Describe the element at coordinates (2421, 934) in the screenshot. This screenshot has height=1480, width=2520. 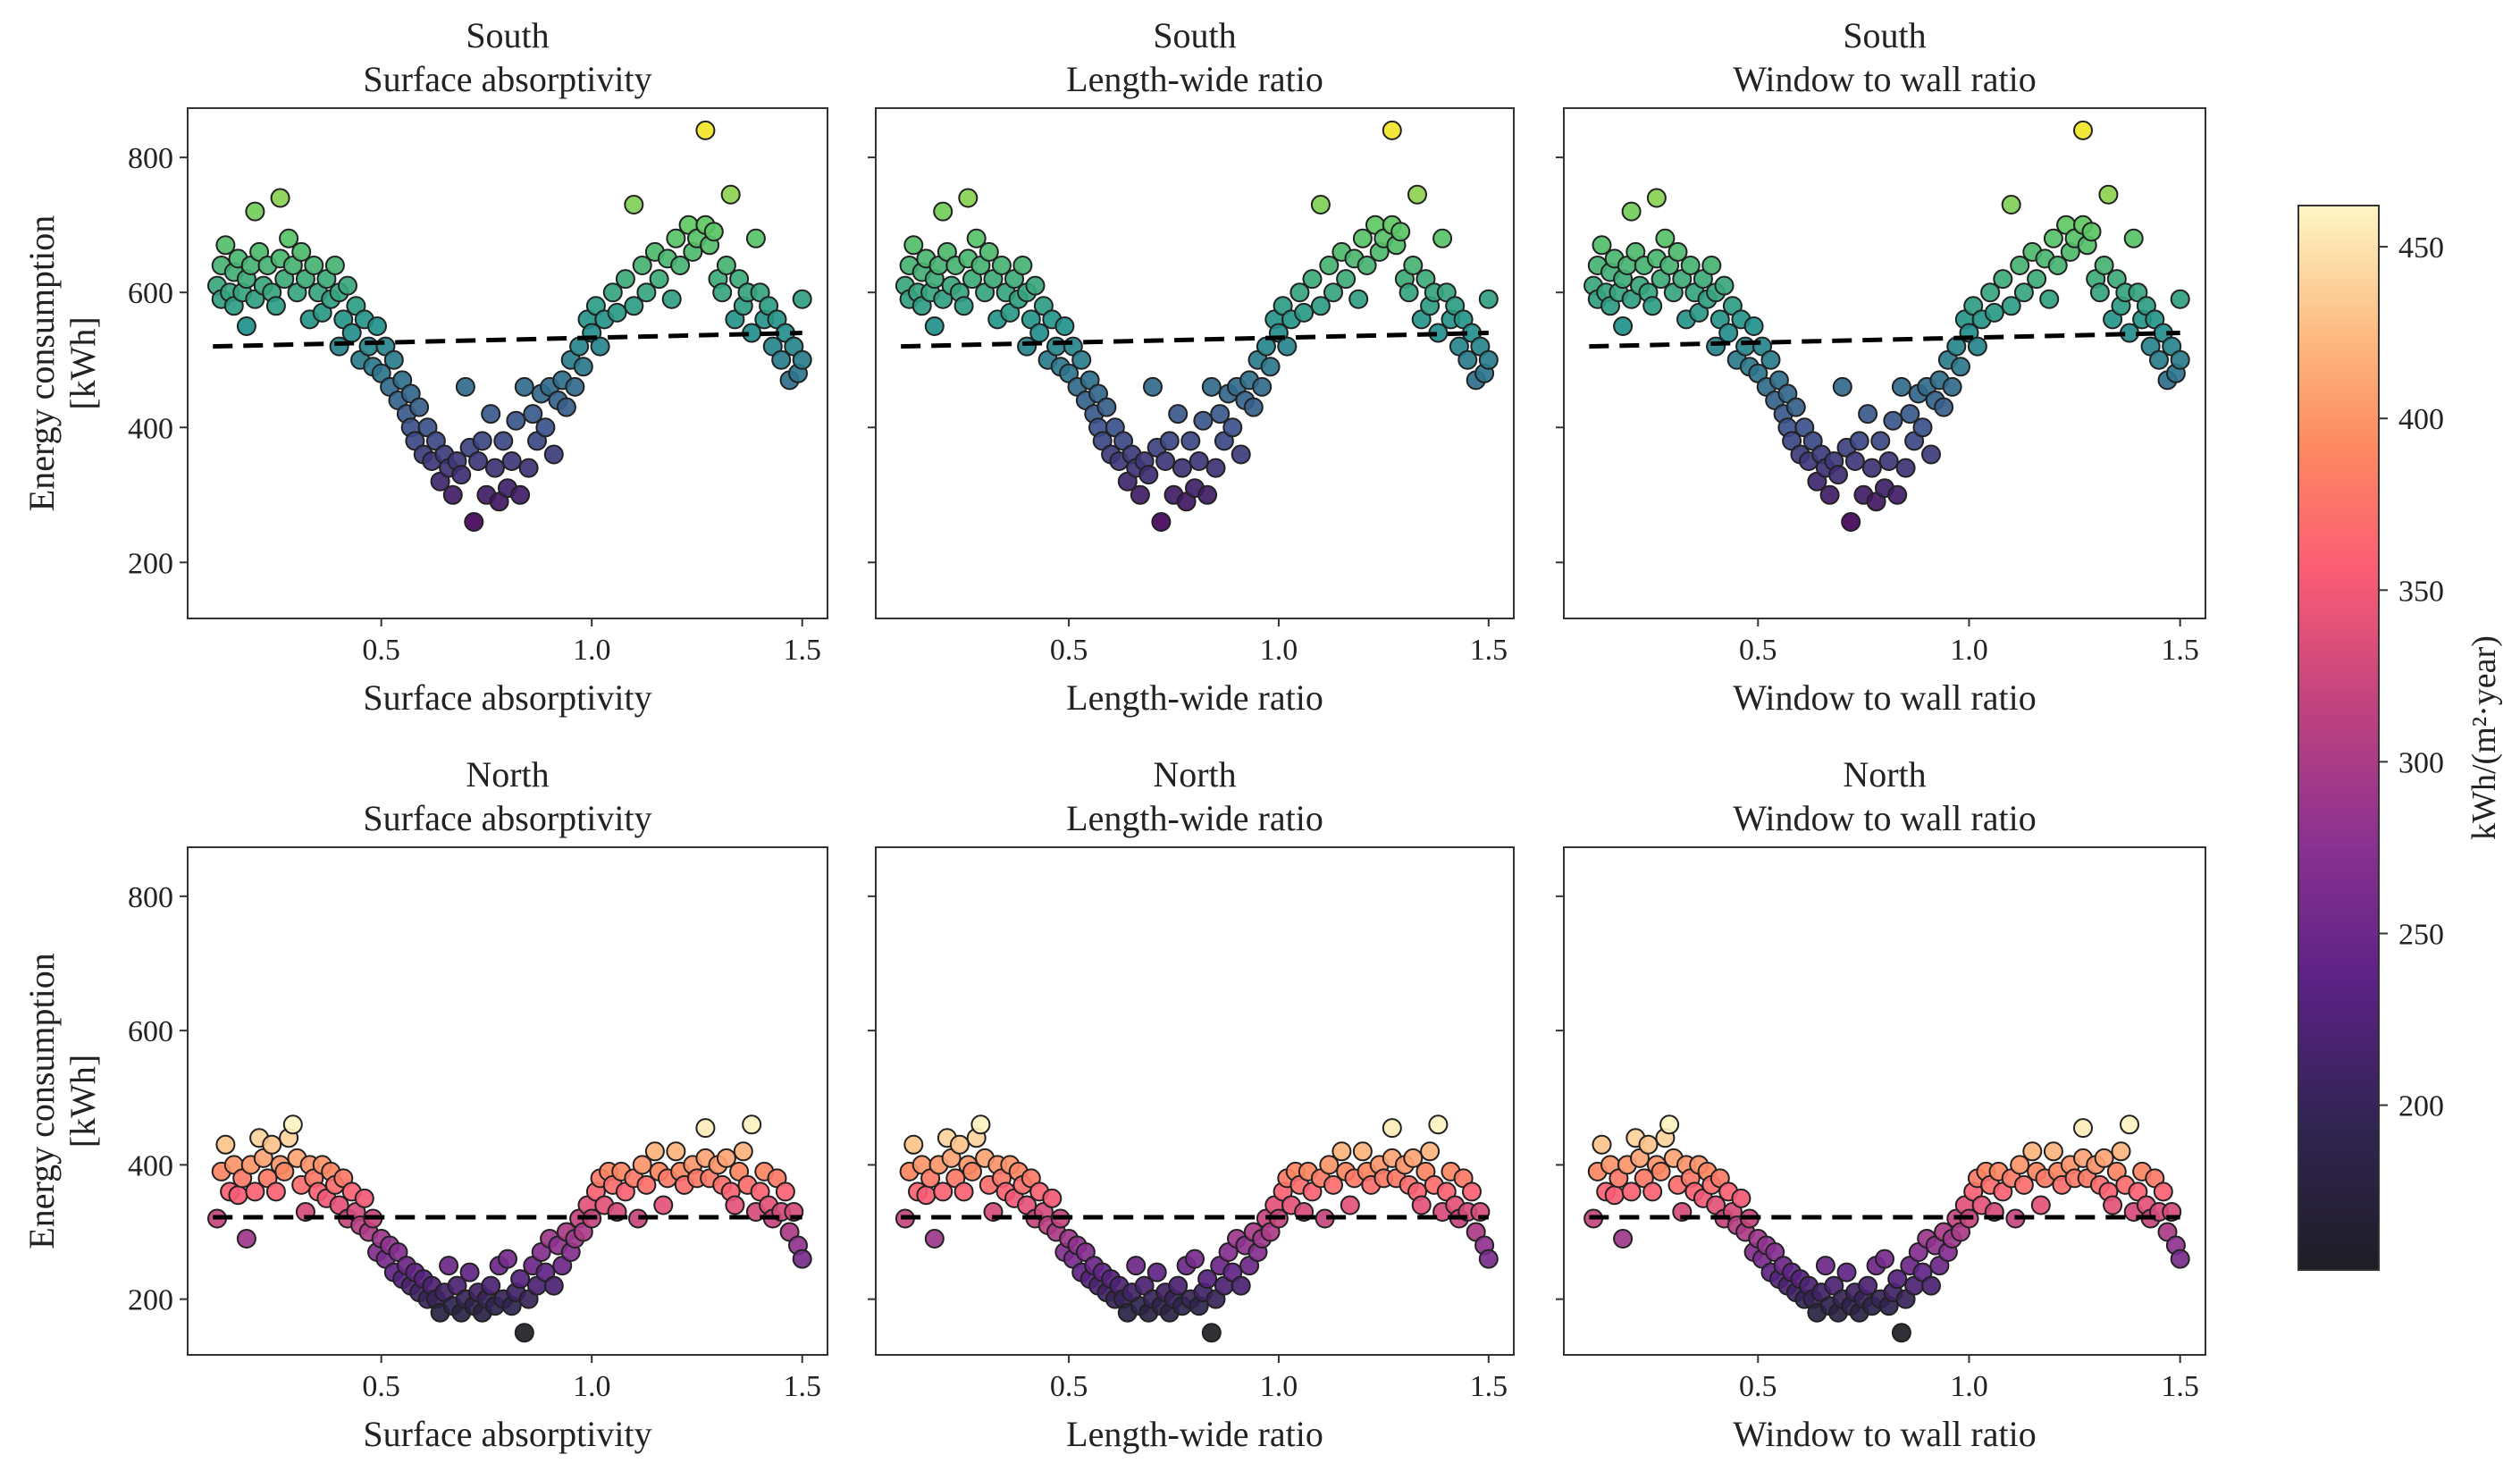
I see `colorbar-tick-label: 250` at that location.